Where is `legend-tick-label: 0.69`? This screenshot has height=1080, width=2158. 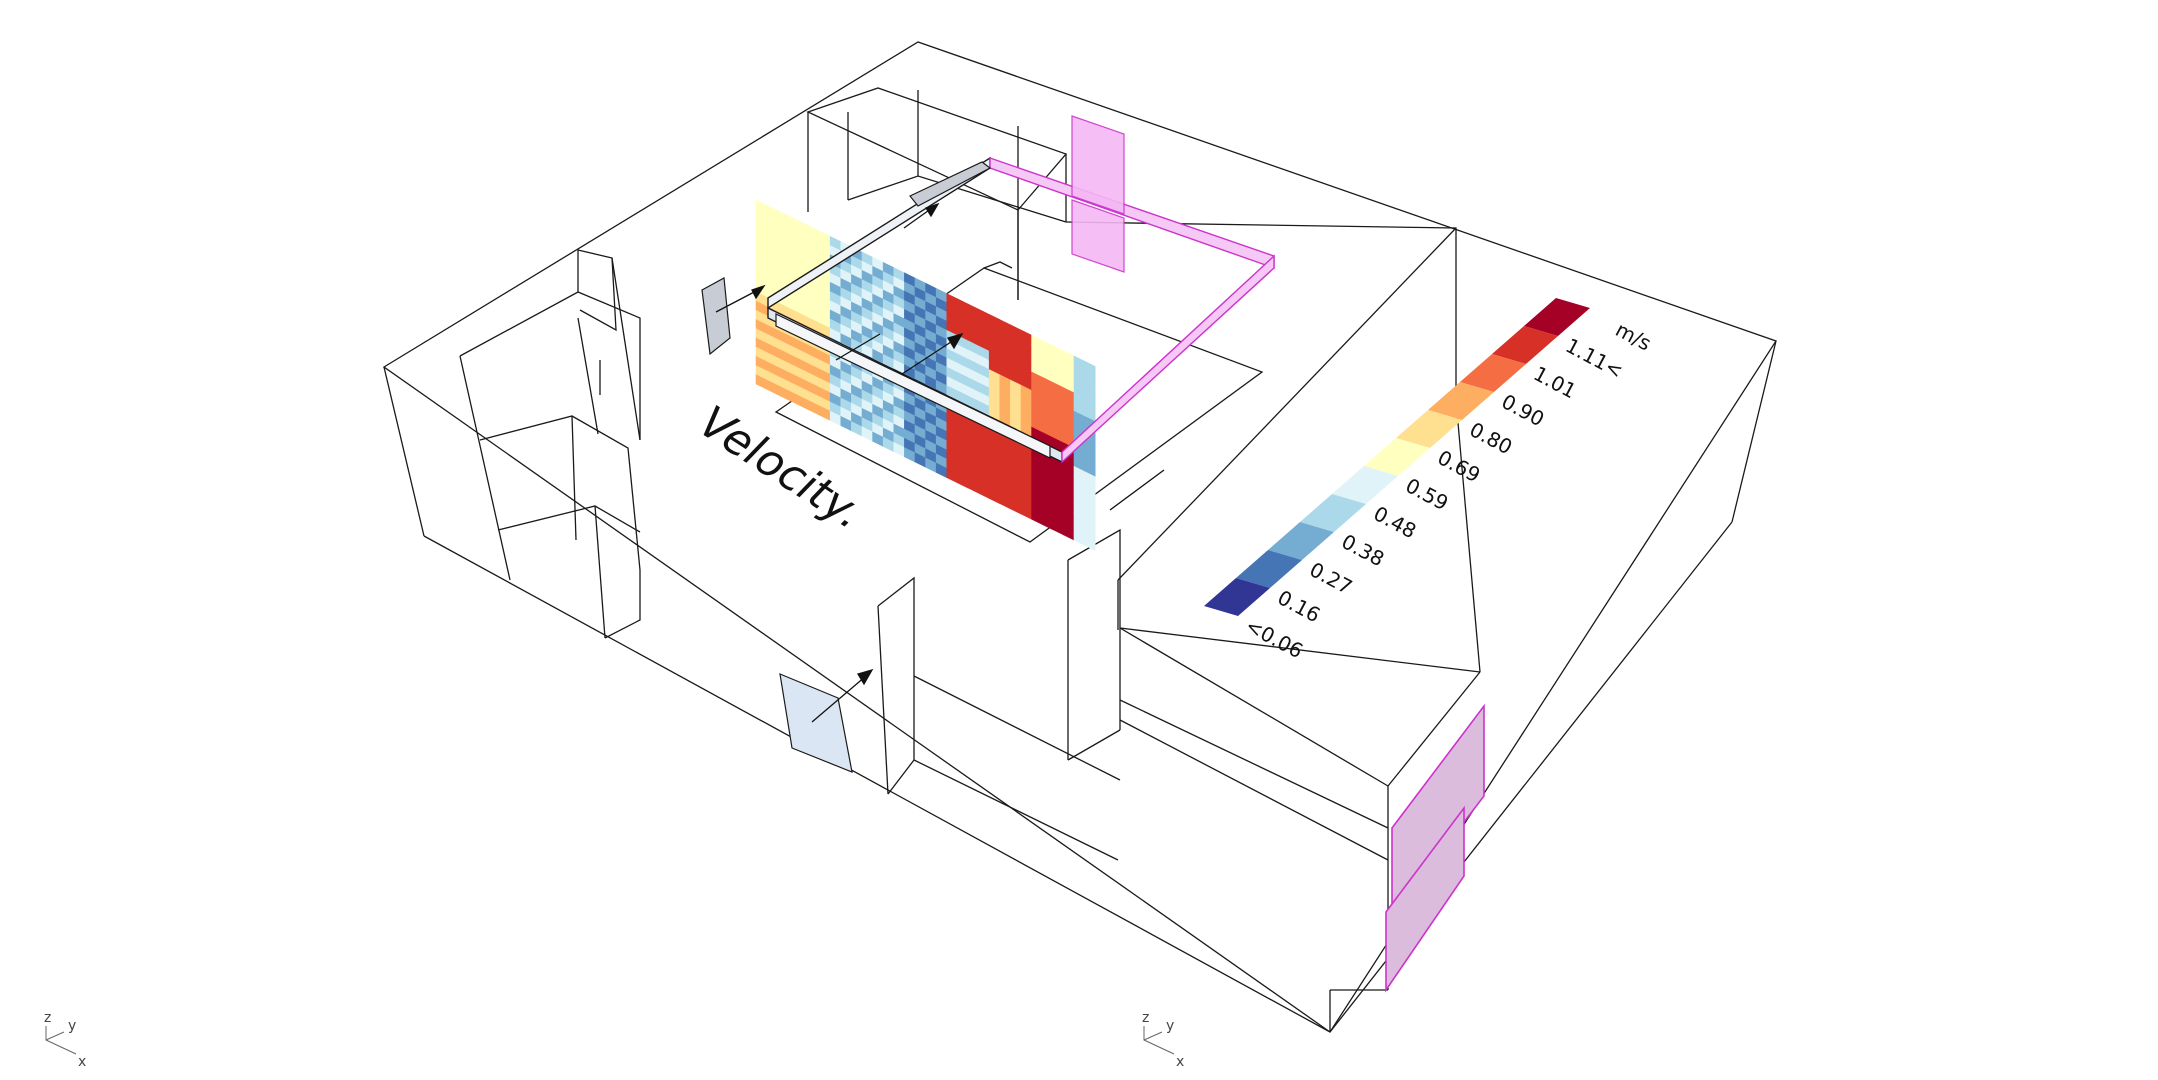 legend-tick-label: 0.69 is located at coordinates (1459, 466).